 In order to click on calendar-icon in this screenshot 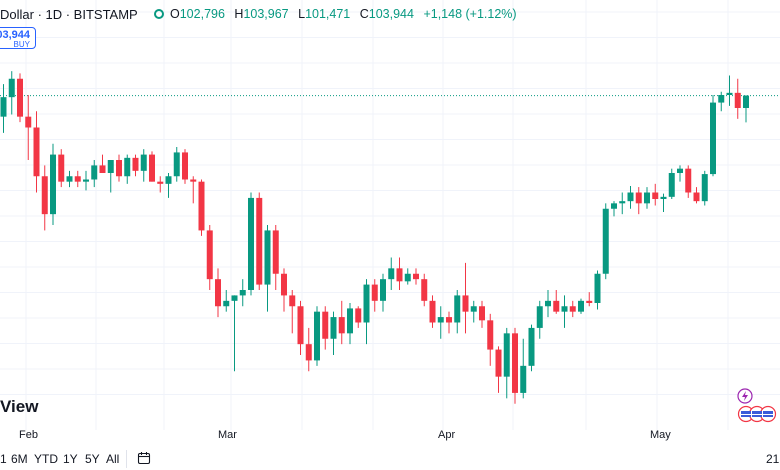, I will do `click(144, 458)`.